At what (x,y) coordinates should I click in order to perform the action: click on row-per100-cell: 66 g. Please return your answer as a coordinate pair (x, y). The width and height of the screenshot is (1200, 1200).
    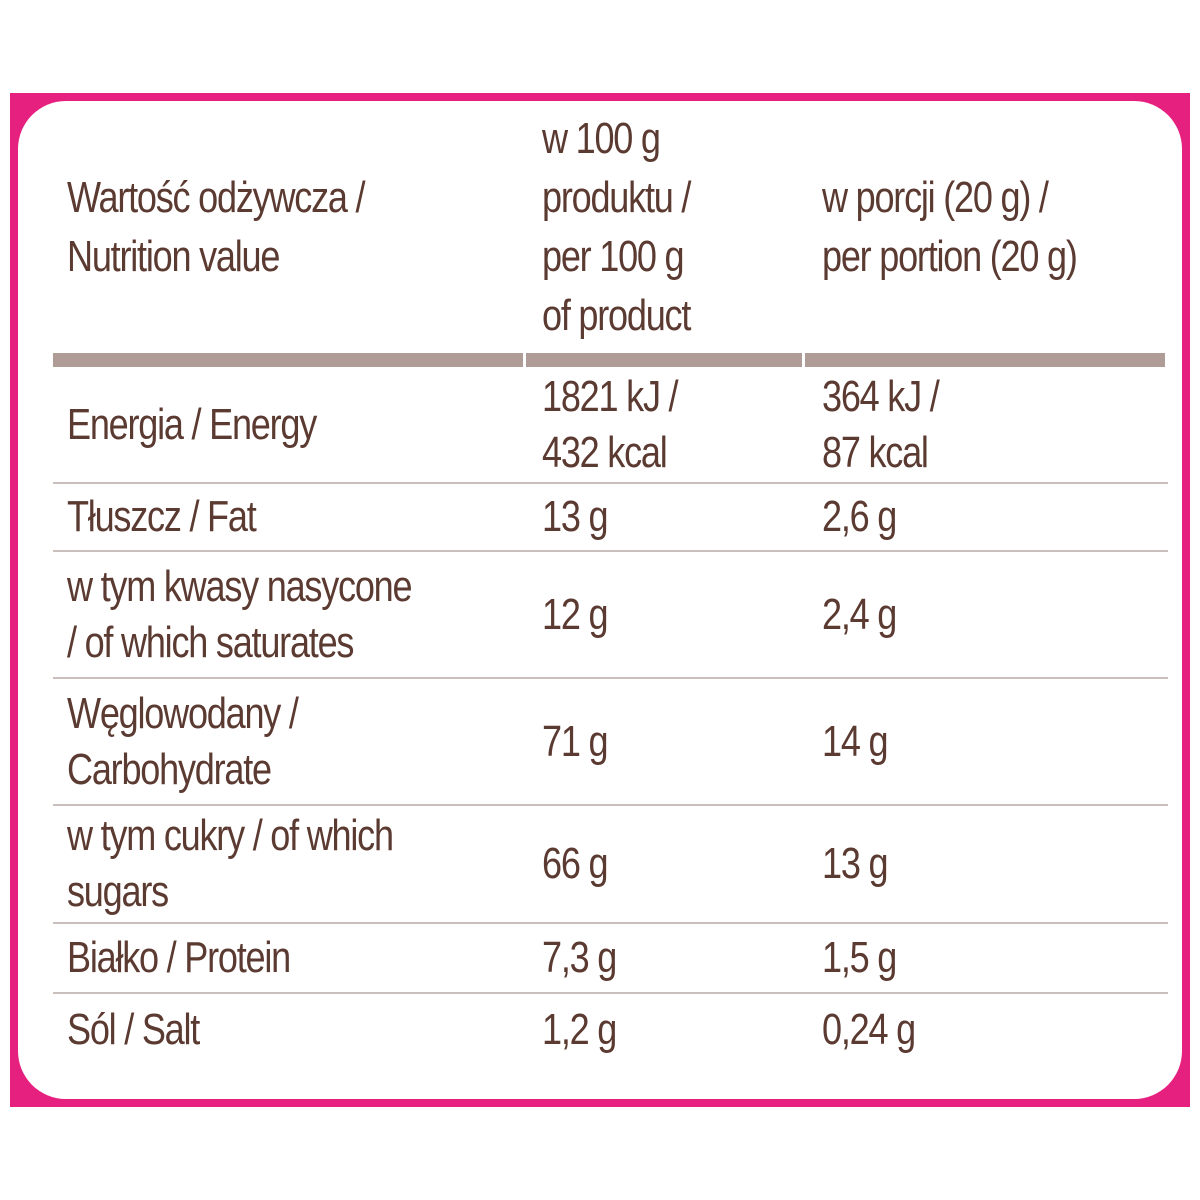
    Looking at the image, I should click on (667, 864).